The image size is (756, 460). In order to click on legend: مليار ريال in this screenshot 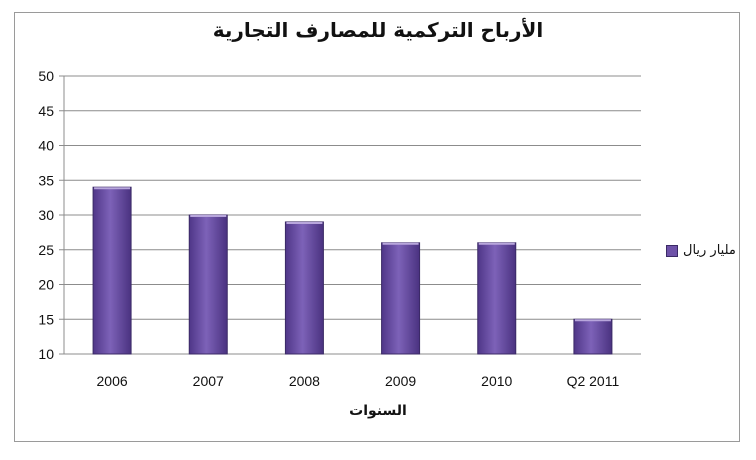, I will do `click(701, 250)`.